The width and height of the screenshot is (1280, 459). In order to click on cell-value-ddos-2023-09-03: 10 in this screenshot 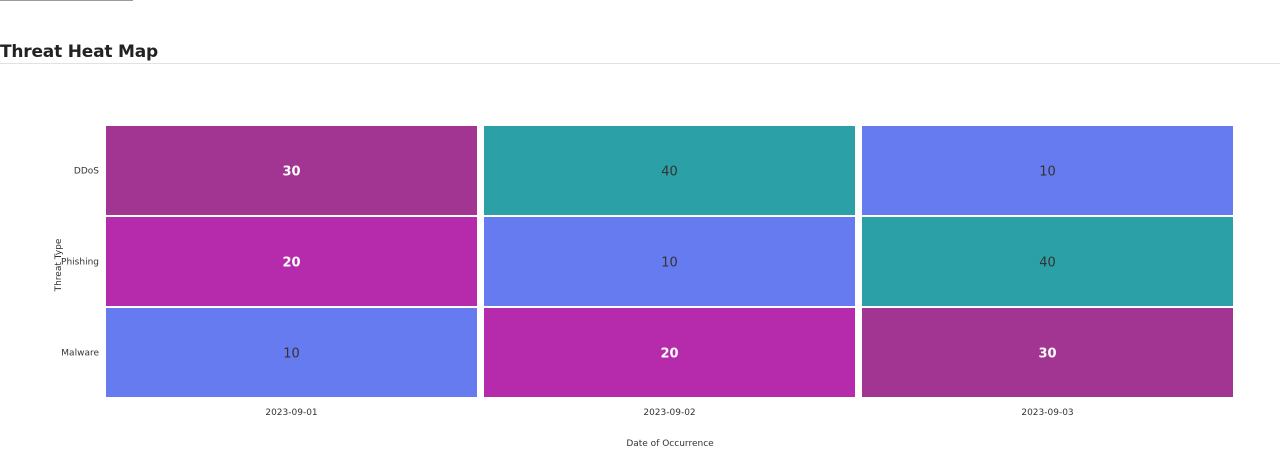, I will do `click(1047, 172)`.